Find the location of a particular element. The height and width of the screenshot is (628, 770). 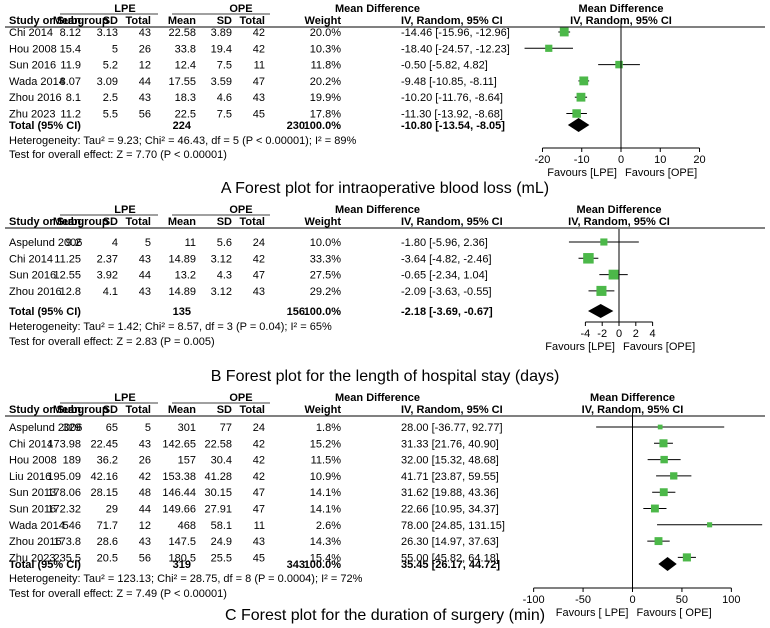

study-name: Aspelund 2006 is located at coordinates (45, 428).